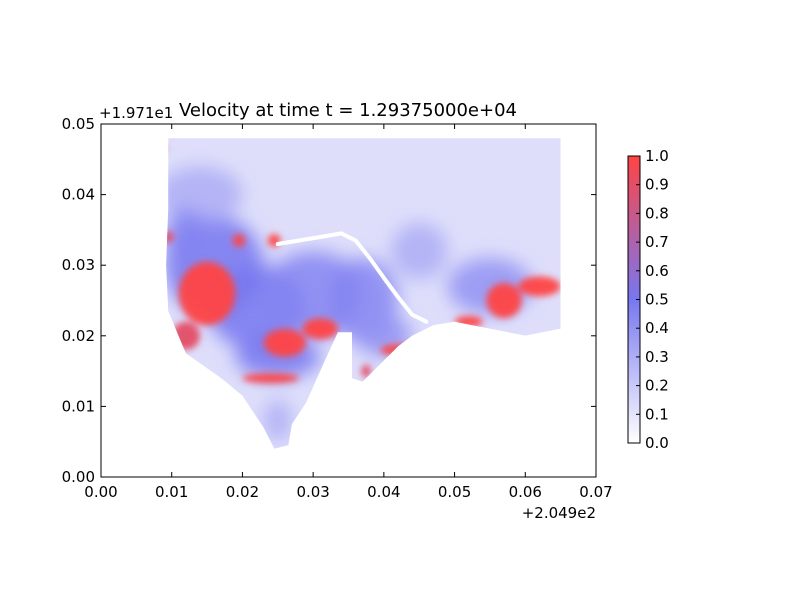 The image size is (800, 604). Describe the element at coordinates (352, 277) in the screenshot. I see `structure-line` at that location.